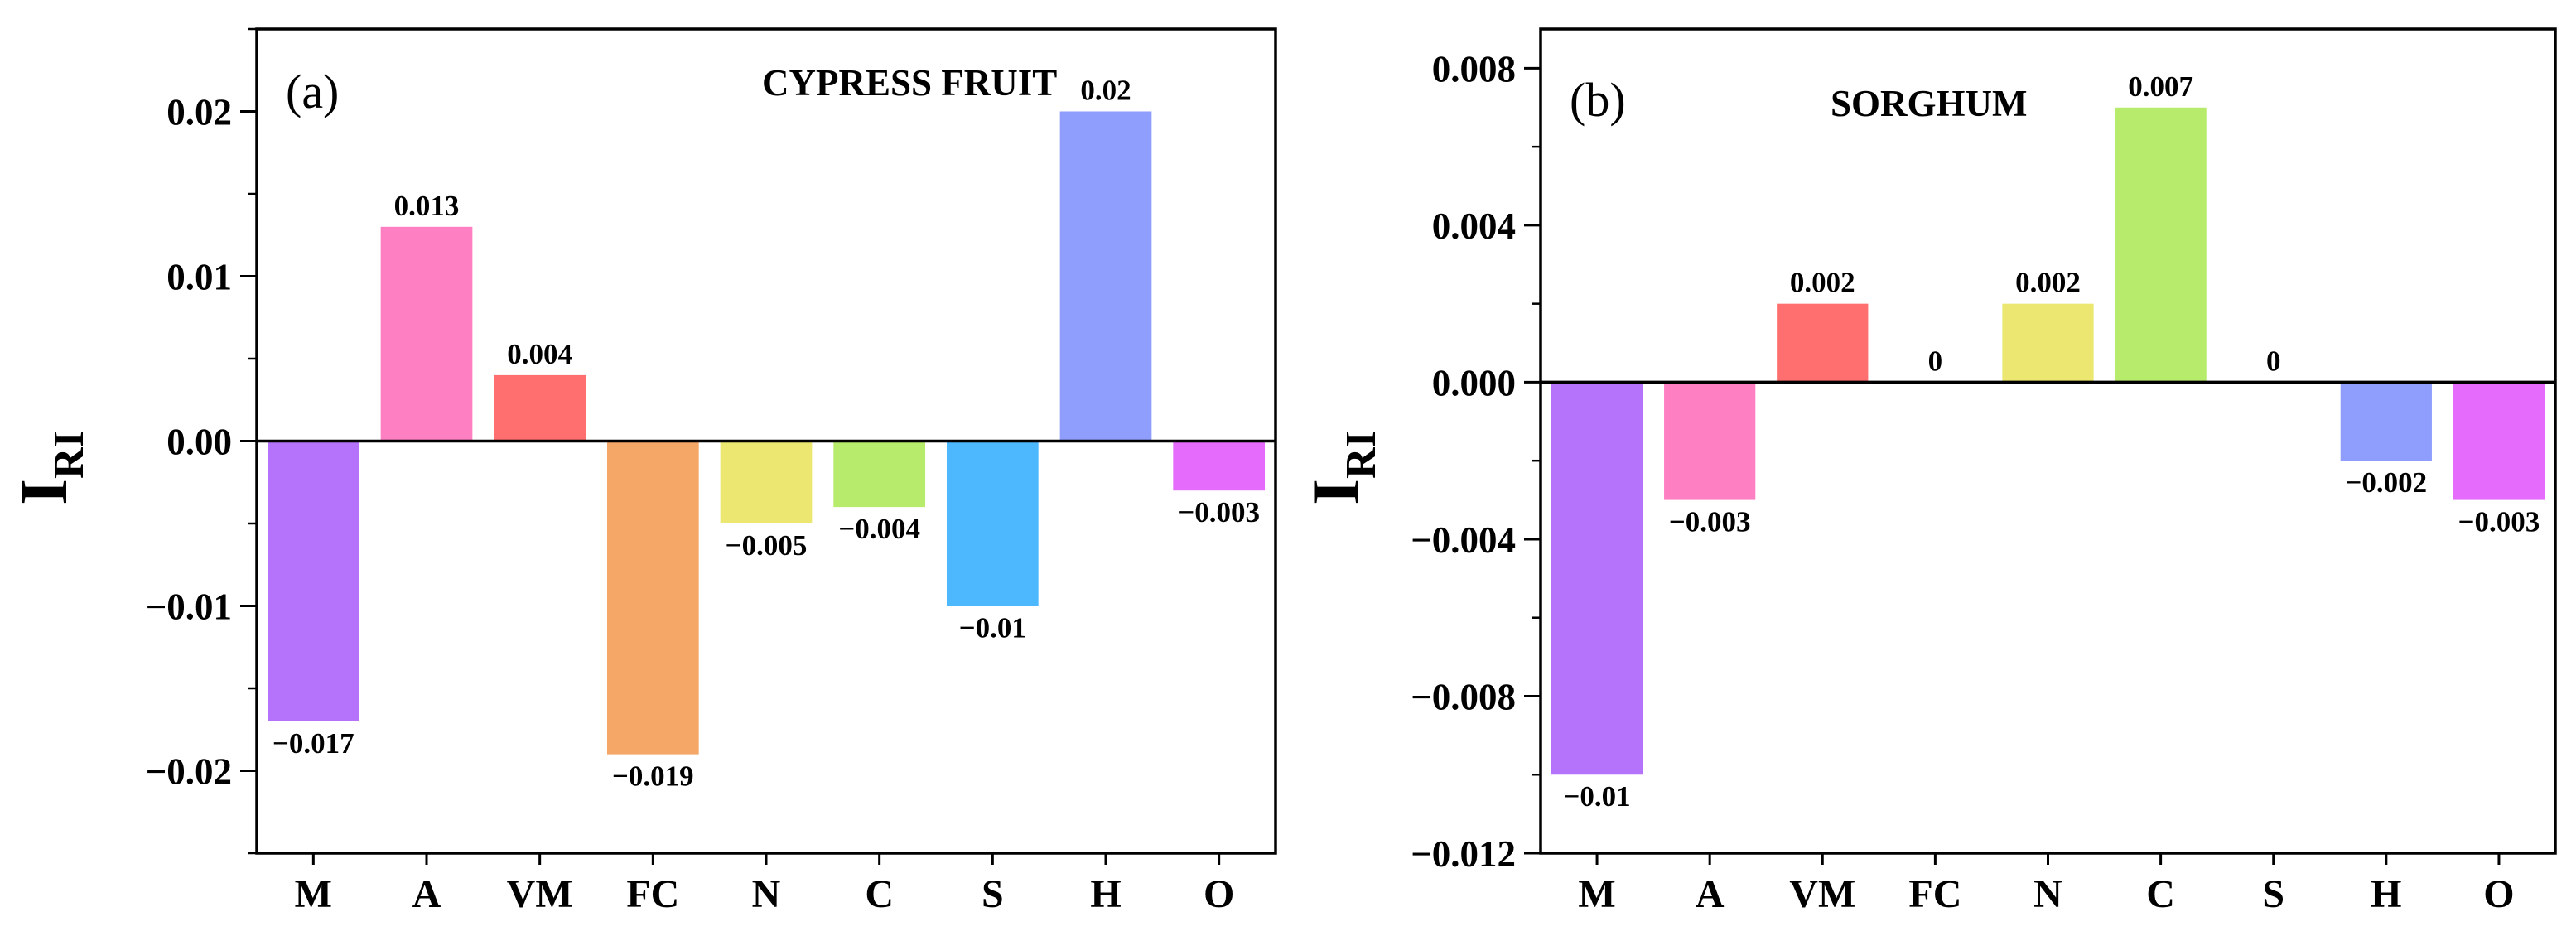 The width and height of the screenshot is (2576, 936). I want to click on panel-label: (b), so click(1598, 100).